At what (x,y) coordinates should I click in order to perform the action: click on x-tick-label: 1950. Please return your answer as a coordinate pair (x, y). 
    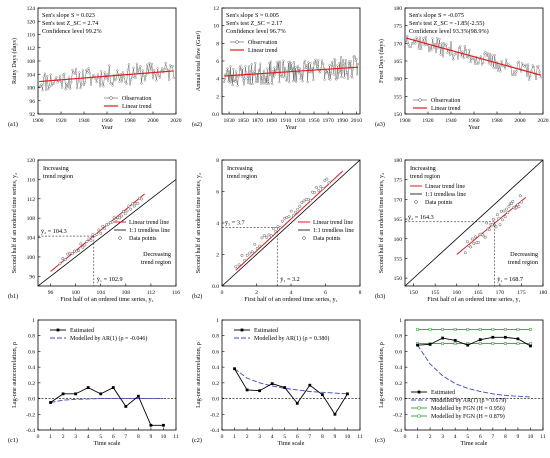
    Looking at the image, I should click on (313, 121).